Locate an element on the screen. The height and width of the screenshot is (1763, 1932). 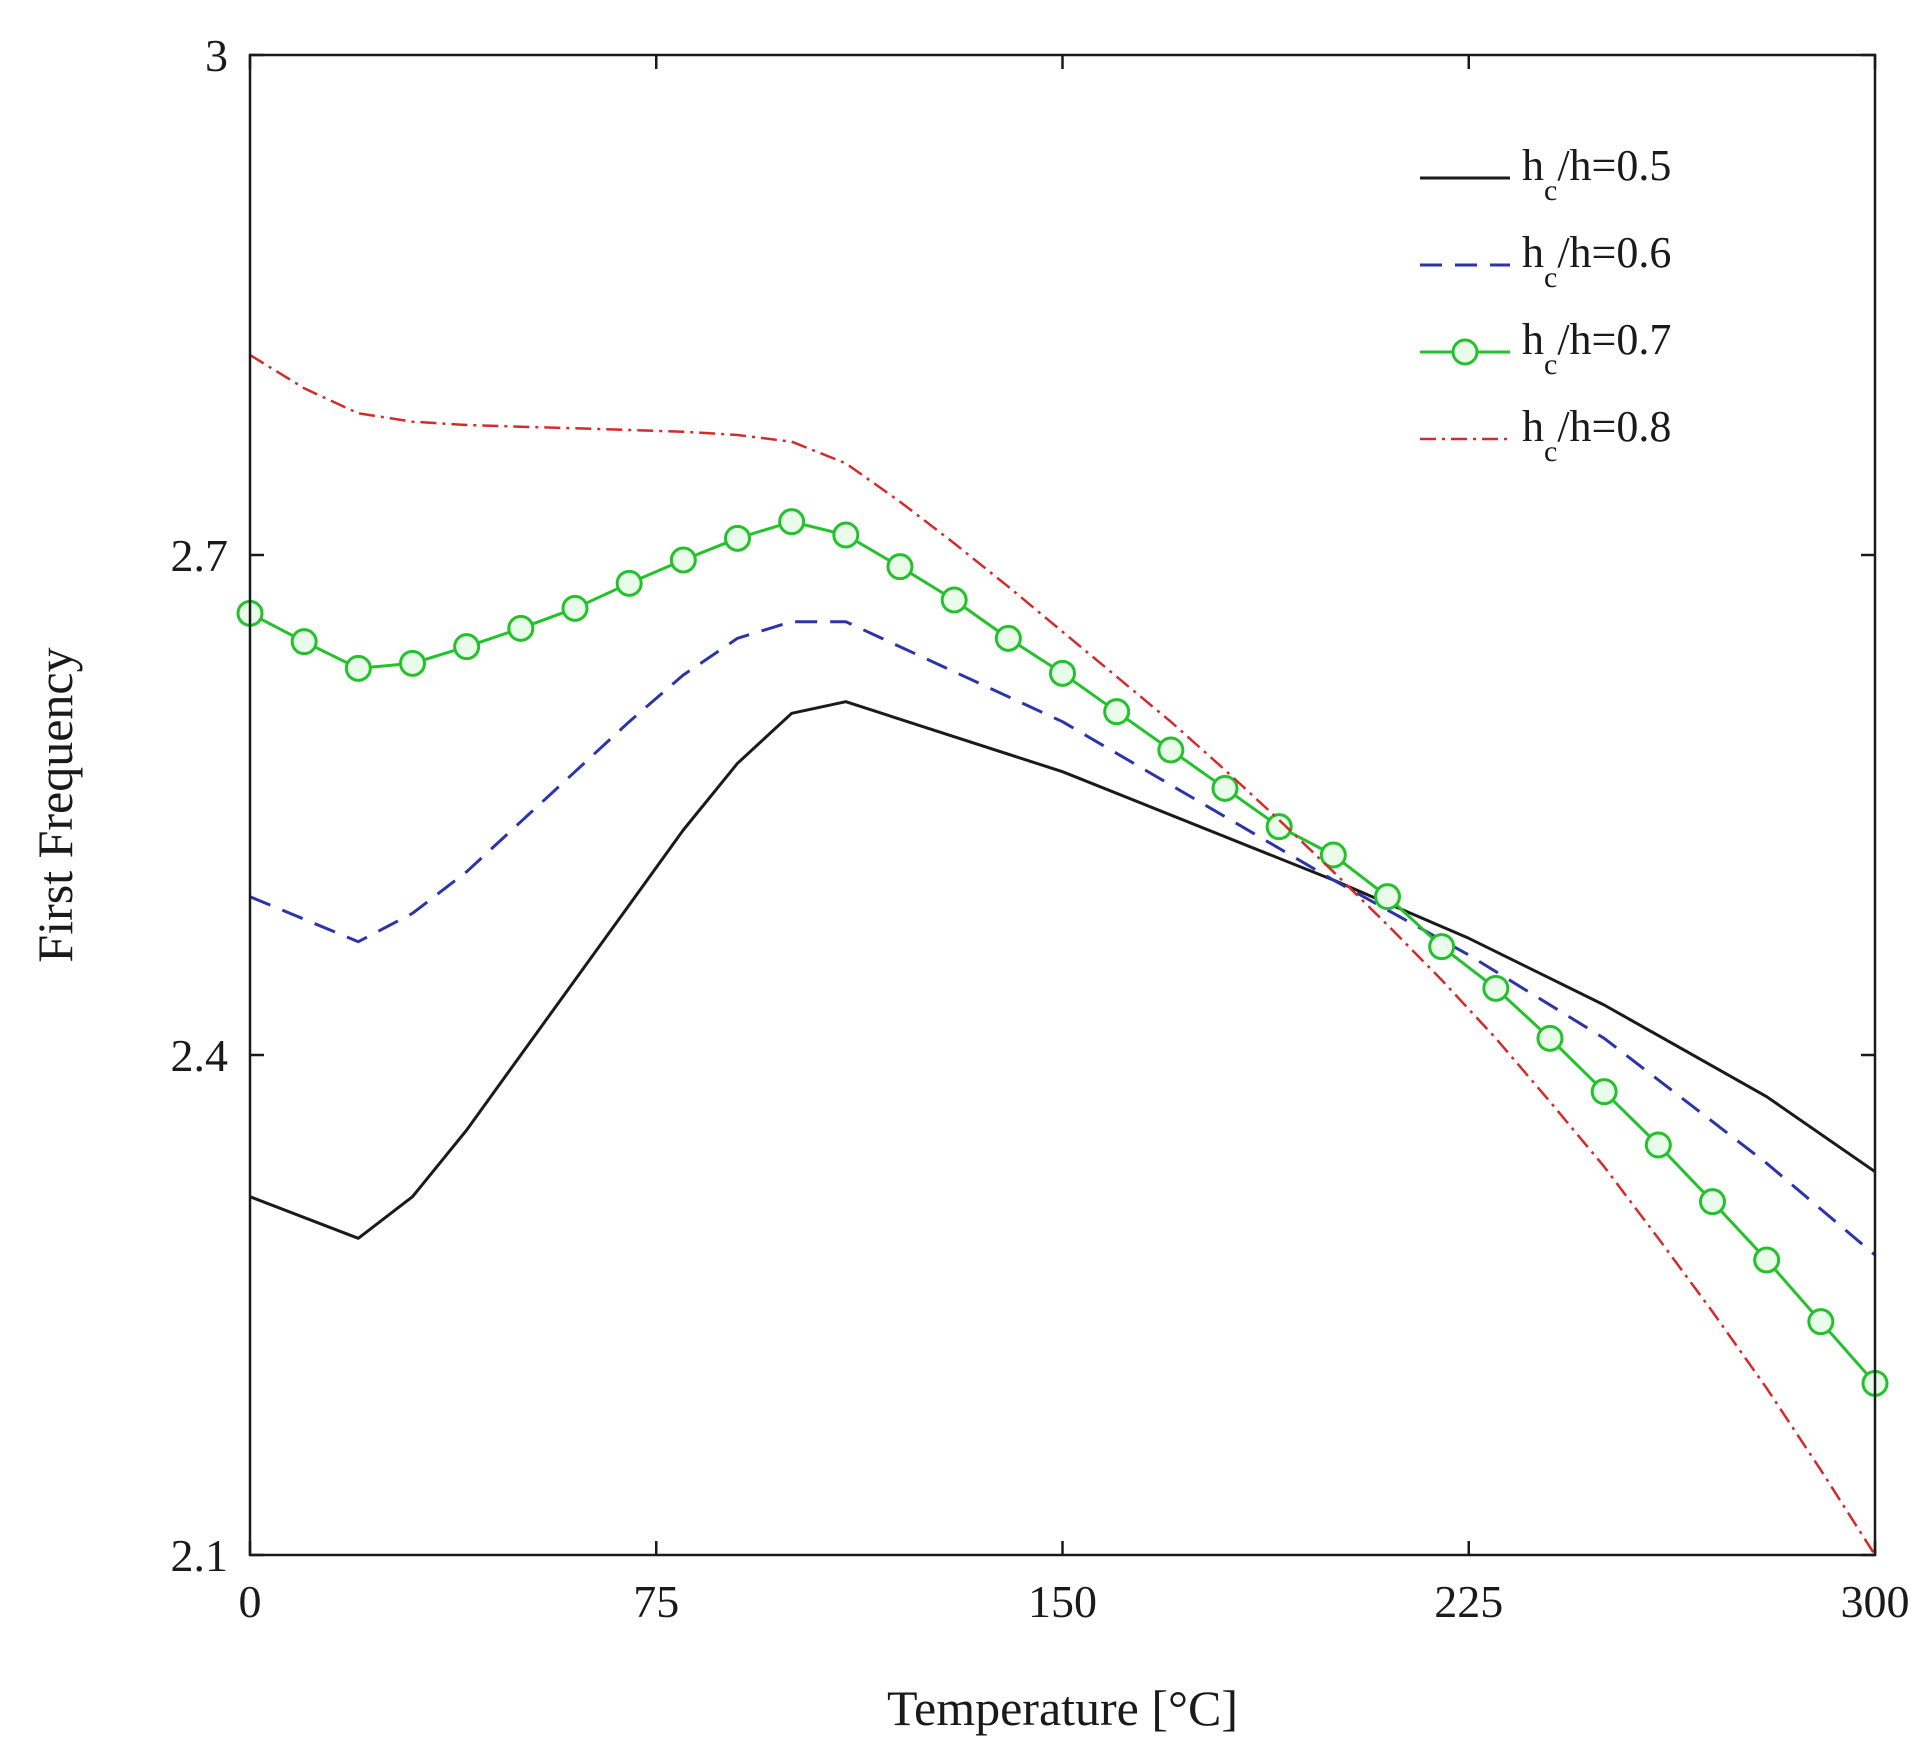
x-tick-label: 0 is located at coordinates (250, 1601).